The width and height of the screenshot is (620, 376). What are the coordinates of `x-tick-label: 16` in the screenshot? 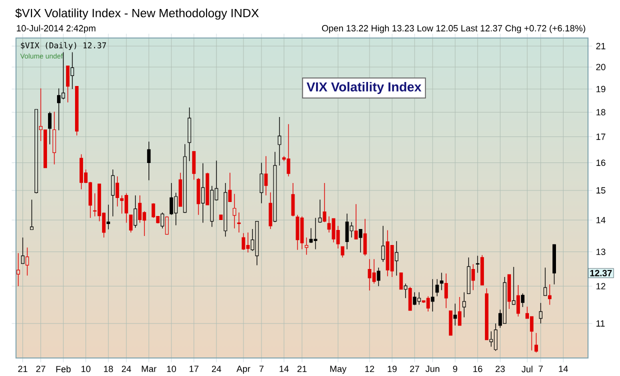 It's located at (477, 369).